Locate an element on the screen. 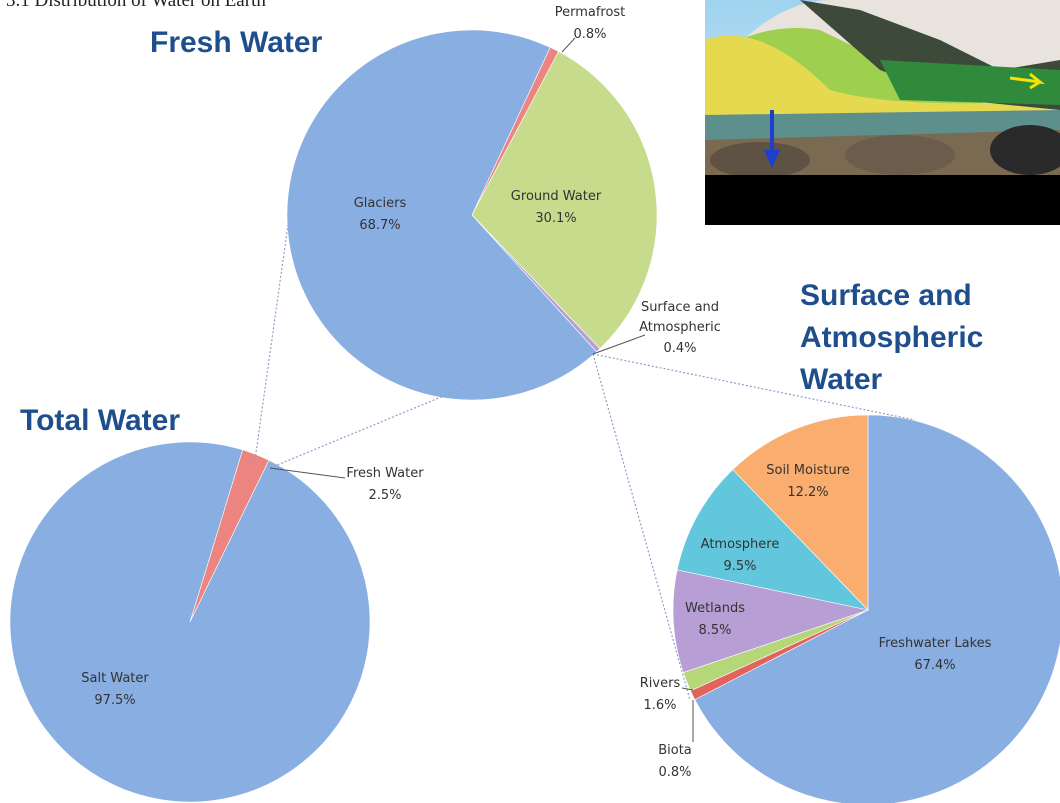 Image resolution: width=1060 pixels, height=803 pixels. slice-label: Rivers is located at coordinates (660, 683).